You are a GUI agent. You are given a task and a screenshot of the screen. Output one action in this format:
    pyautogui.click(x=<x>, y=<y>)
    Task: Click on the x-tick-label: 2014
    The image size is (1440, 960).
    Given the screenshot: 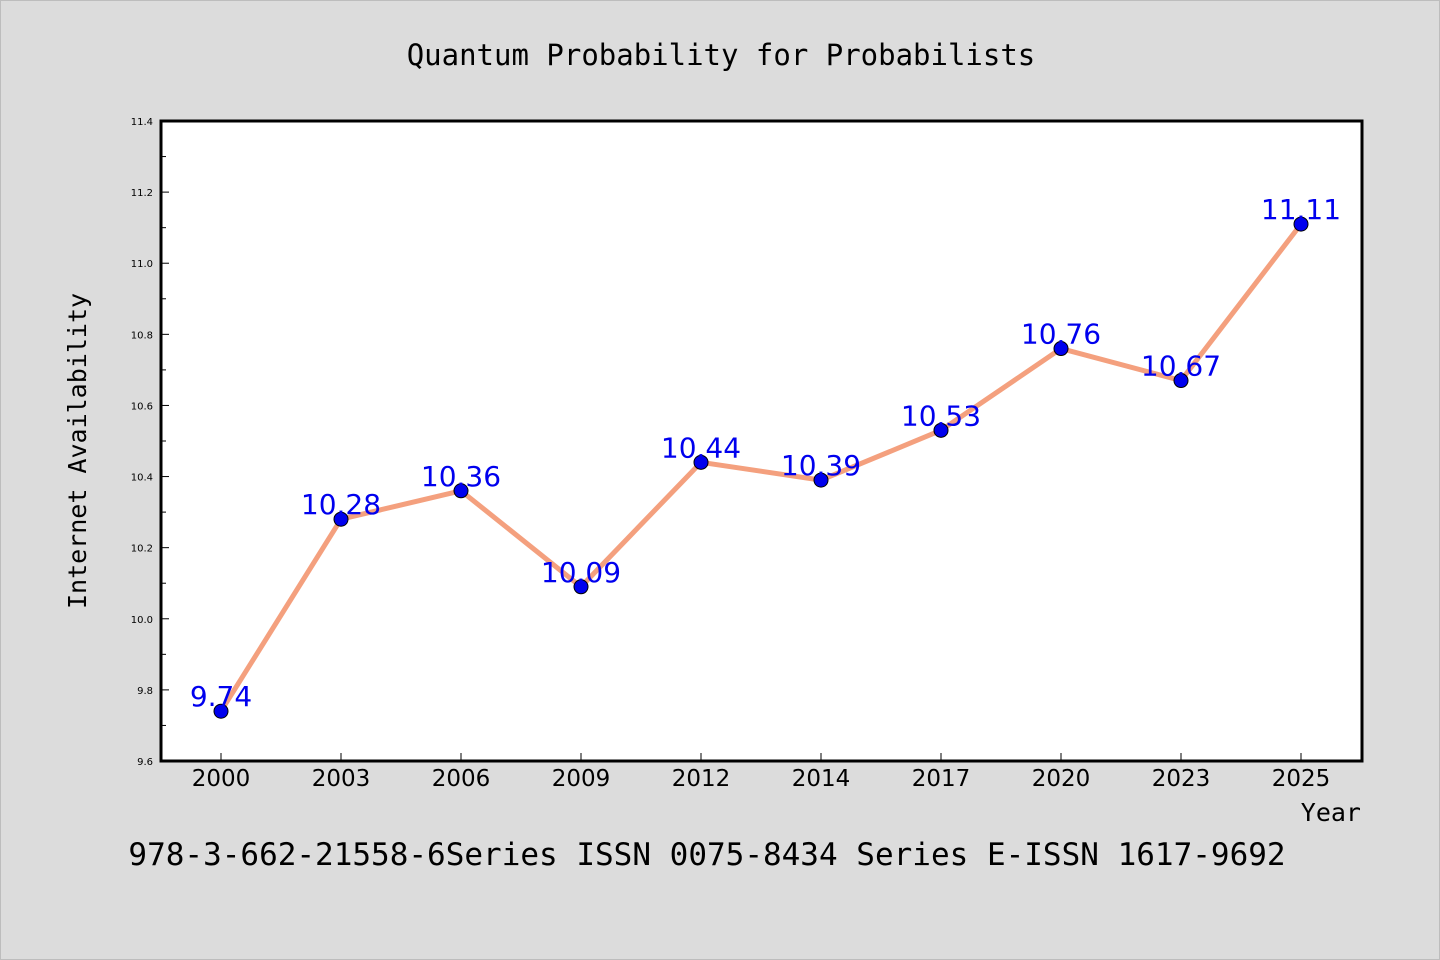 What is the action you would take?
    pyautogui.click(x=821, y=779)
    